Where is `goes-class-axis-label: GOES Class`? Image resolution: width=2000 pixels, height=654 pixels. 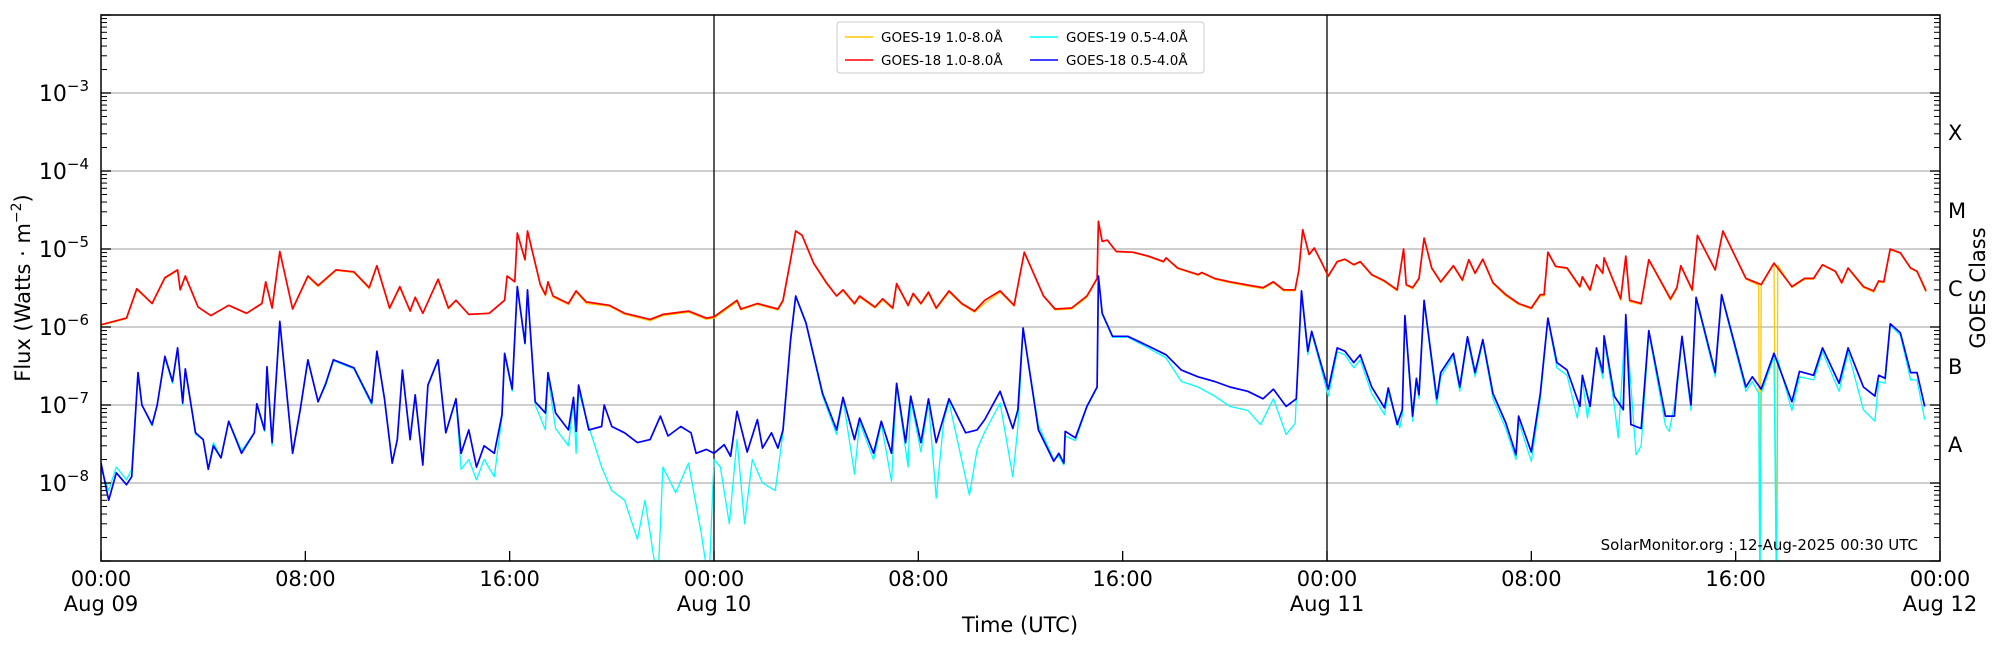 goes-class-axis-label: GOES Class is located at coordinates (1978, 287).